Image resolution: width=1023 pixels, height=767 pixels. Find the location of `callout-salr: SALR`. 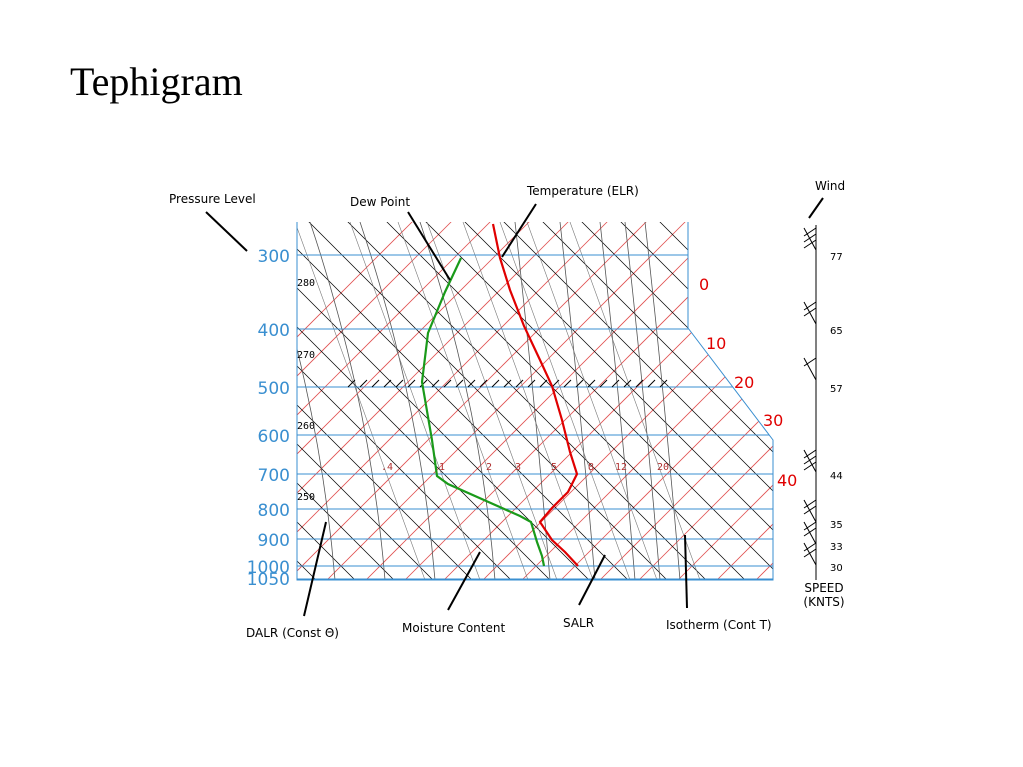

callout-salr: SALR is located at coordinates (578, 623).